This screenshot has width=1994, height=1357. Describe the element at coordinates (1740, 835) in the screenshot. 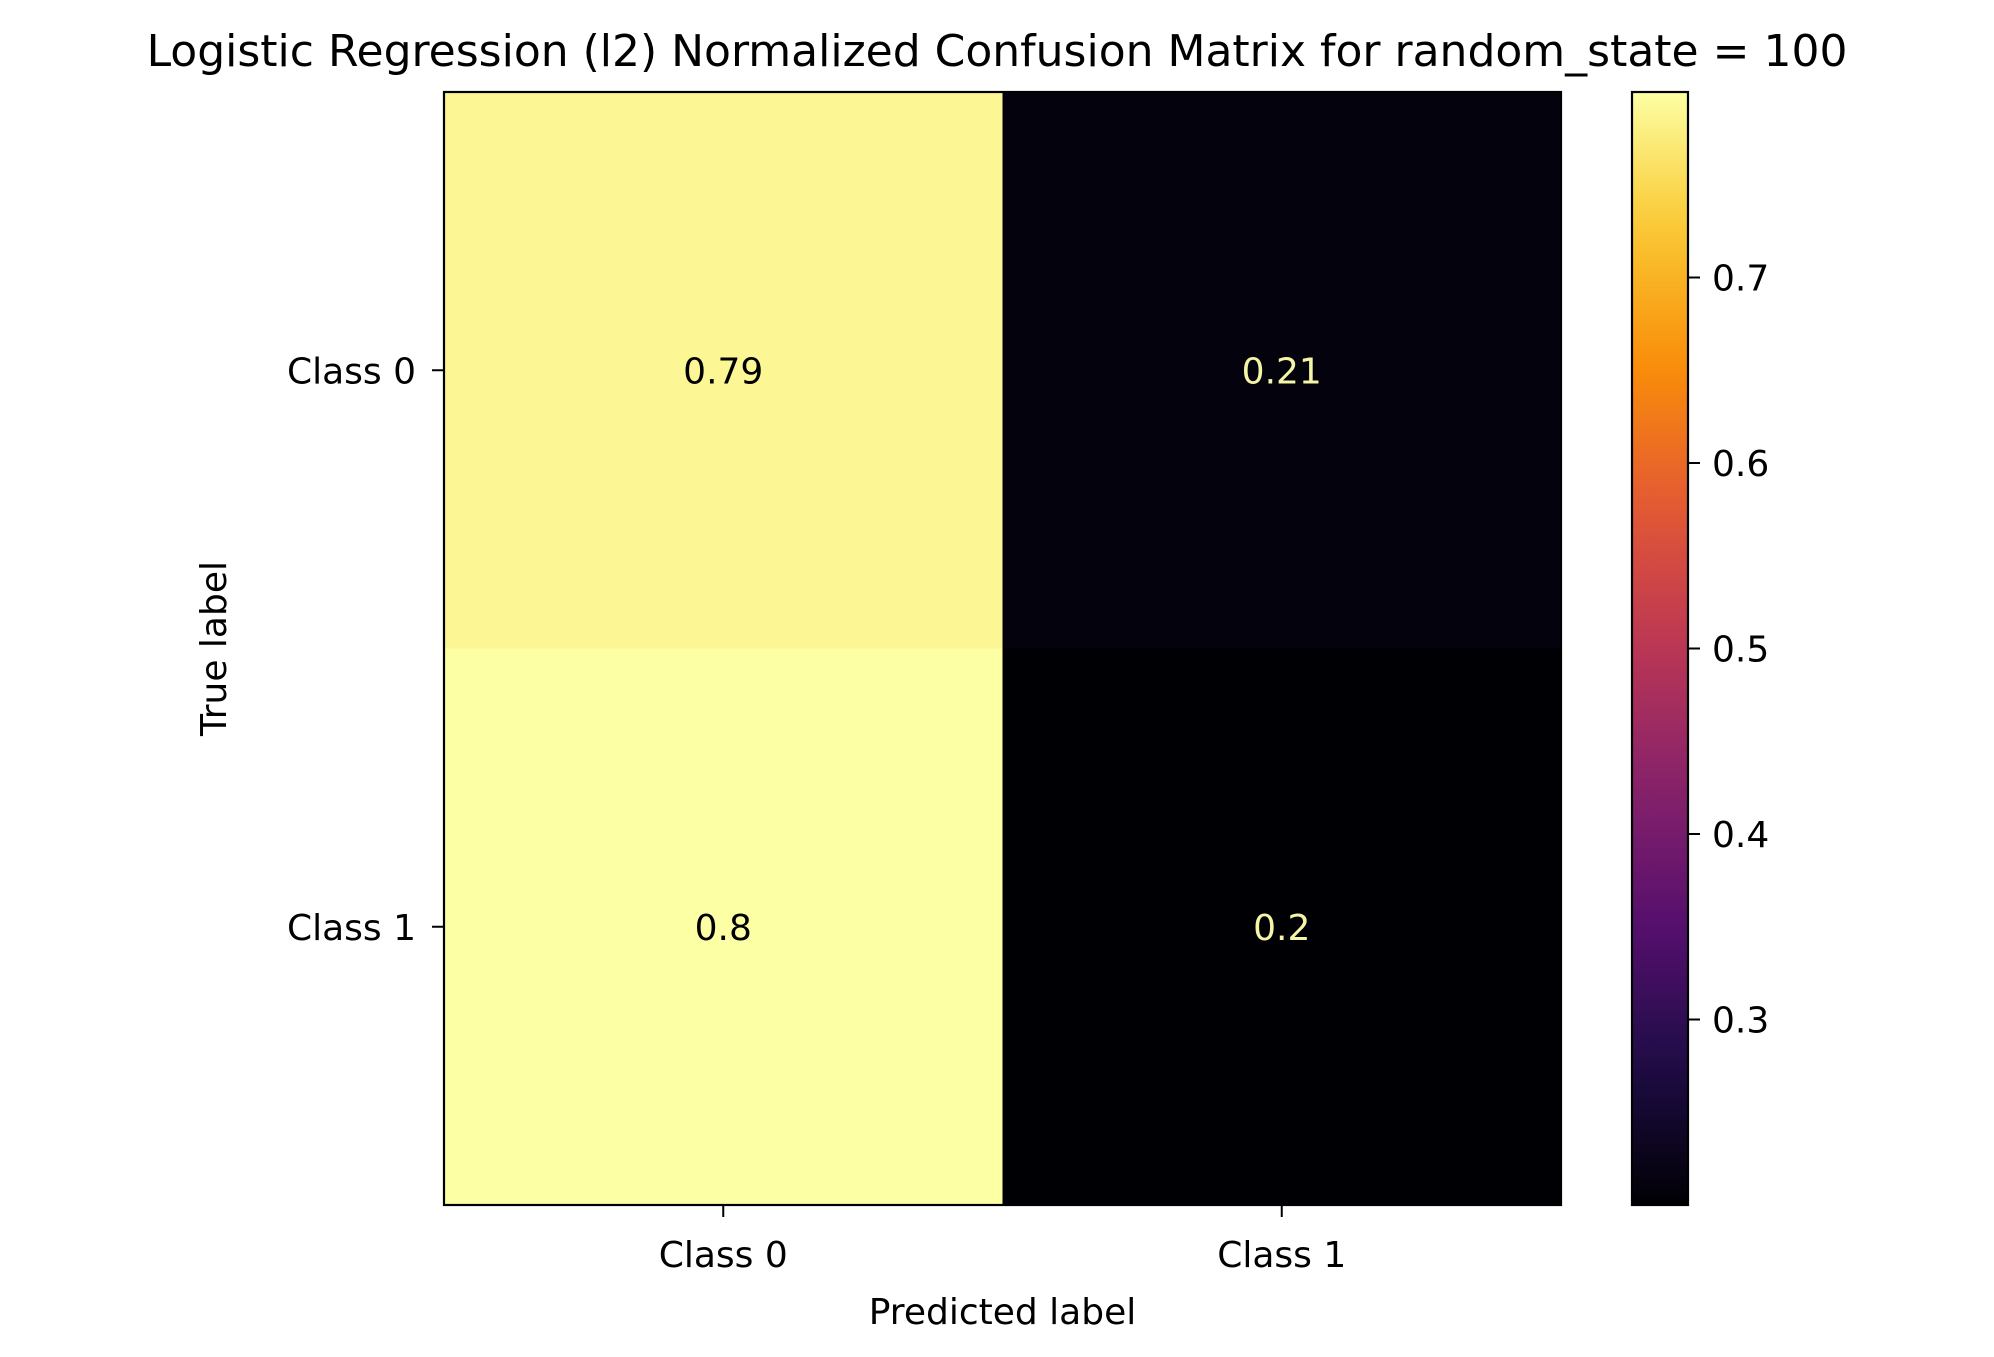

I see `colorbar-tick-label: 0.4` at that location.